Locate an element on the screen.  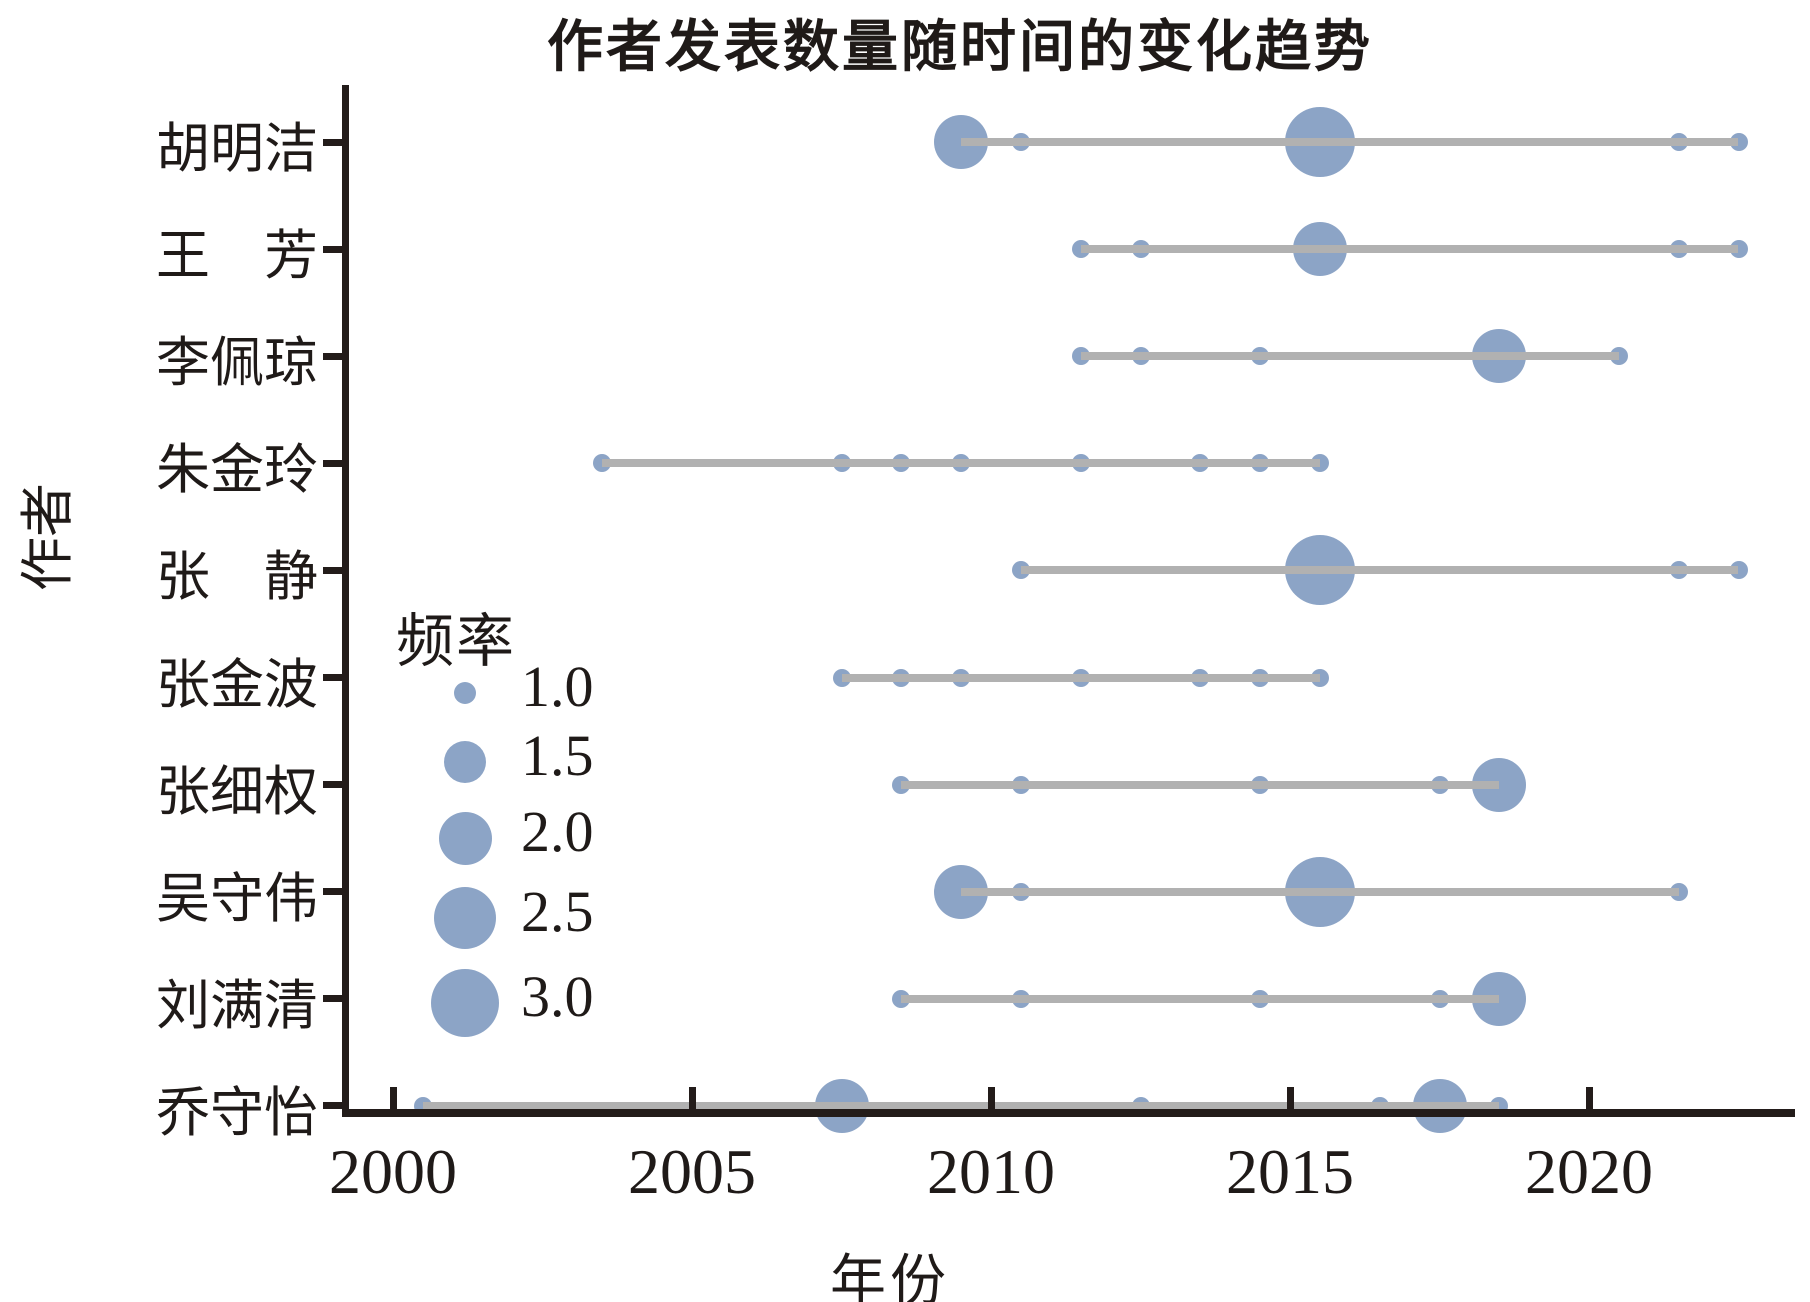
legend-value-label: 2.5 is located at coordinates (557, 911).